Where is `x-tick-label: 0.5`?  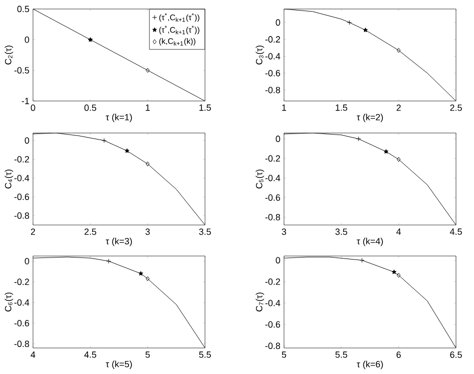 x-tick-label: 0.5 is located at coordinates (90, 107).